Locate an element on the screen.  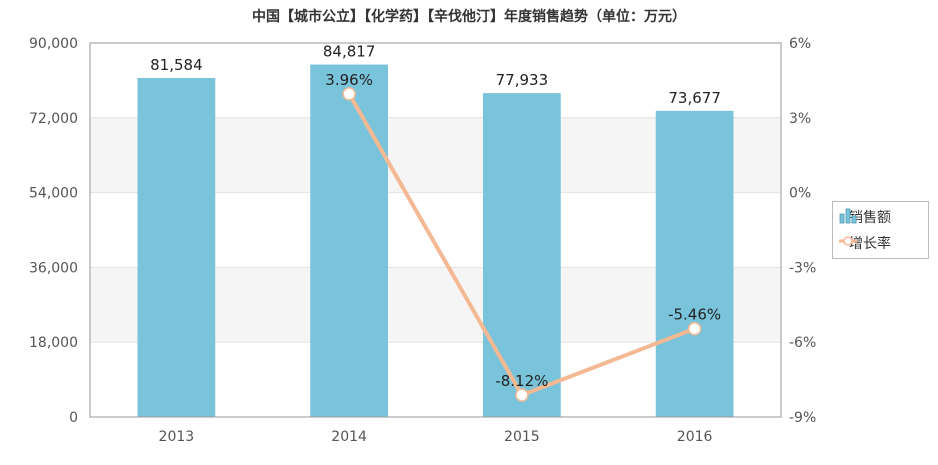
legend-item-sales: 销售额 is located at coordinates (865, 217).